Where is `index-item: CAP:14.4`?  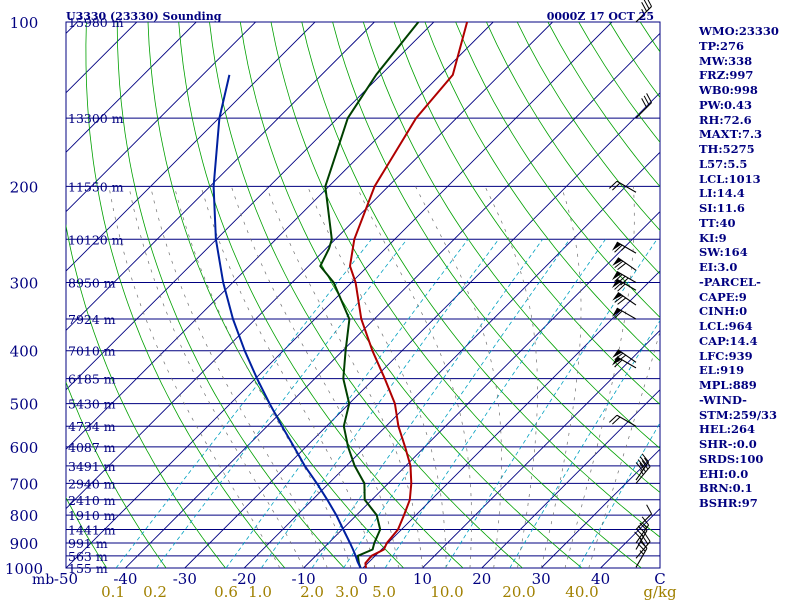 index-item: CAP:14.4 is located at coordinates (728, 340).